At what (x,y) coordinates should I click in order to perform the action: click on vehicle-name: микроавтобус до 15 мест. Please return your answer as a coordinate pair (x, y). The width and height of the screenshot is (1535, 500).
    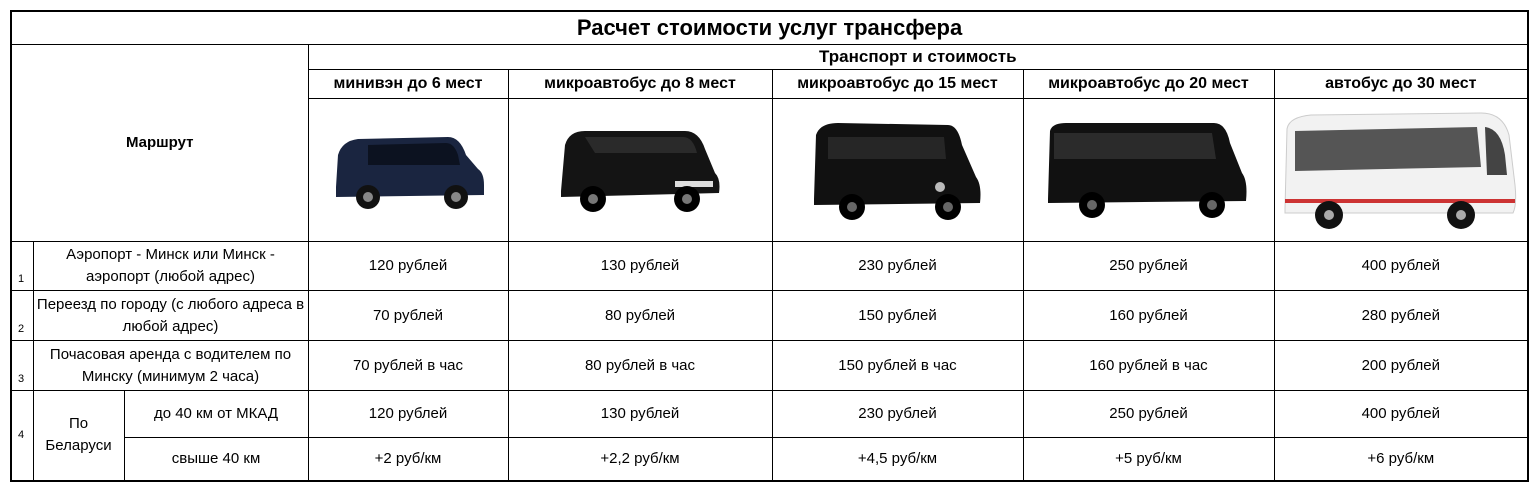
    Looking at the image, I should click on (897, 84).